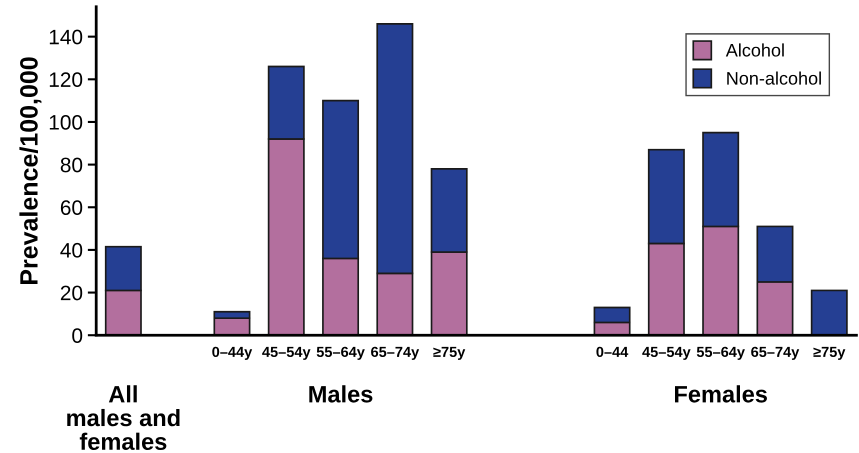  What do you see at coordinates (66, 122) in the screenshot?
I see `y-tick-label: 100` at bounding box center [66, 122].